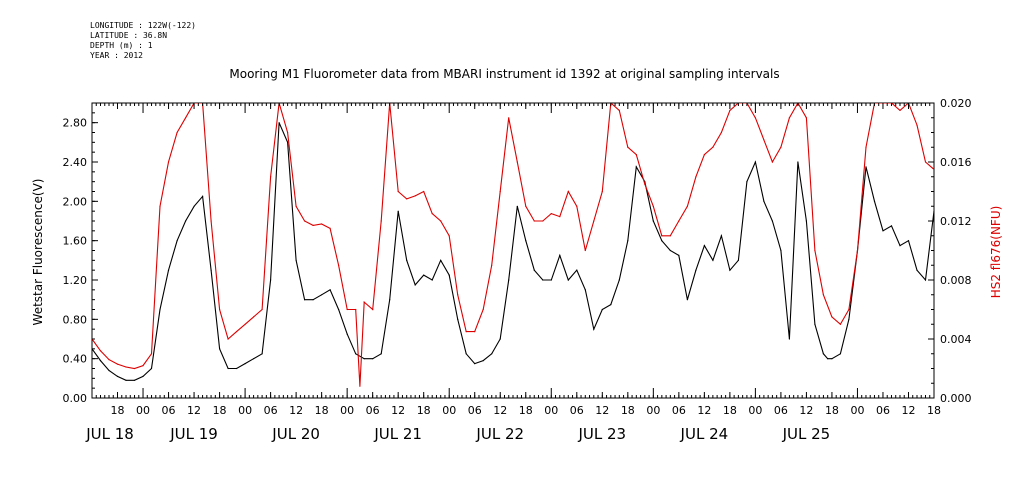 The height and width of the screenshot is (504, 1009). Describe the element at coordinates (75, 123) in the screenshot. I see `y-tick-label-left: 2.80` at that location.